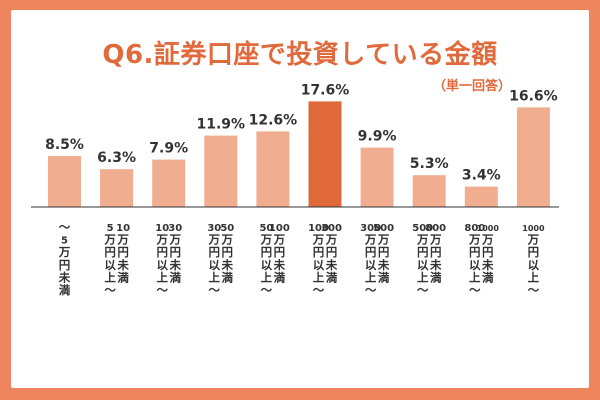 The height and width of the screenshot is (400, 600). I want to click on value-label-7: 9.9%, so click(377, 137).